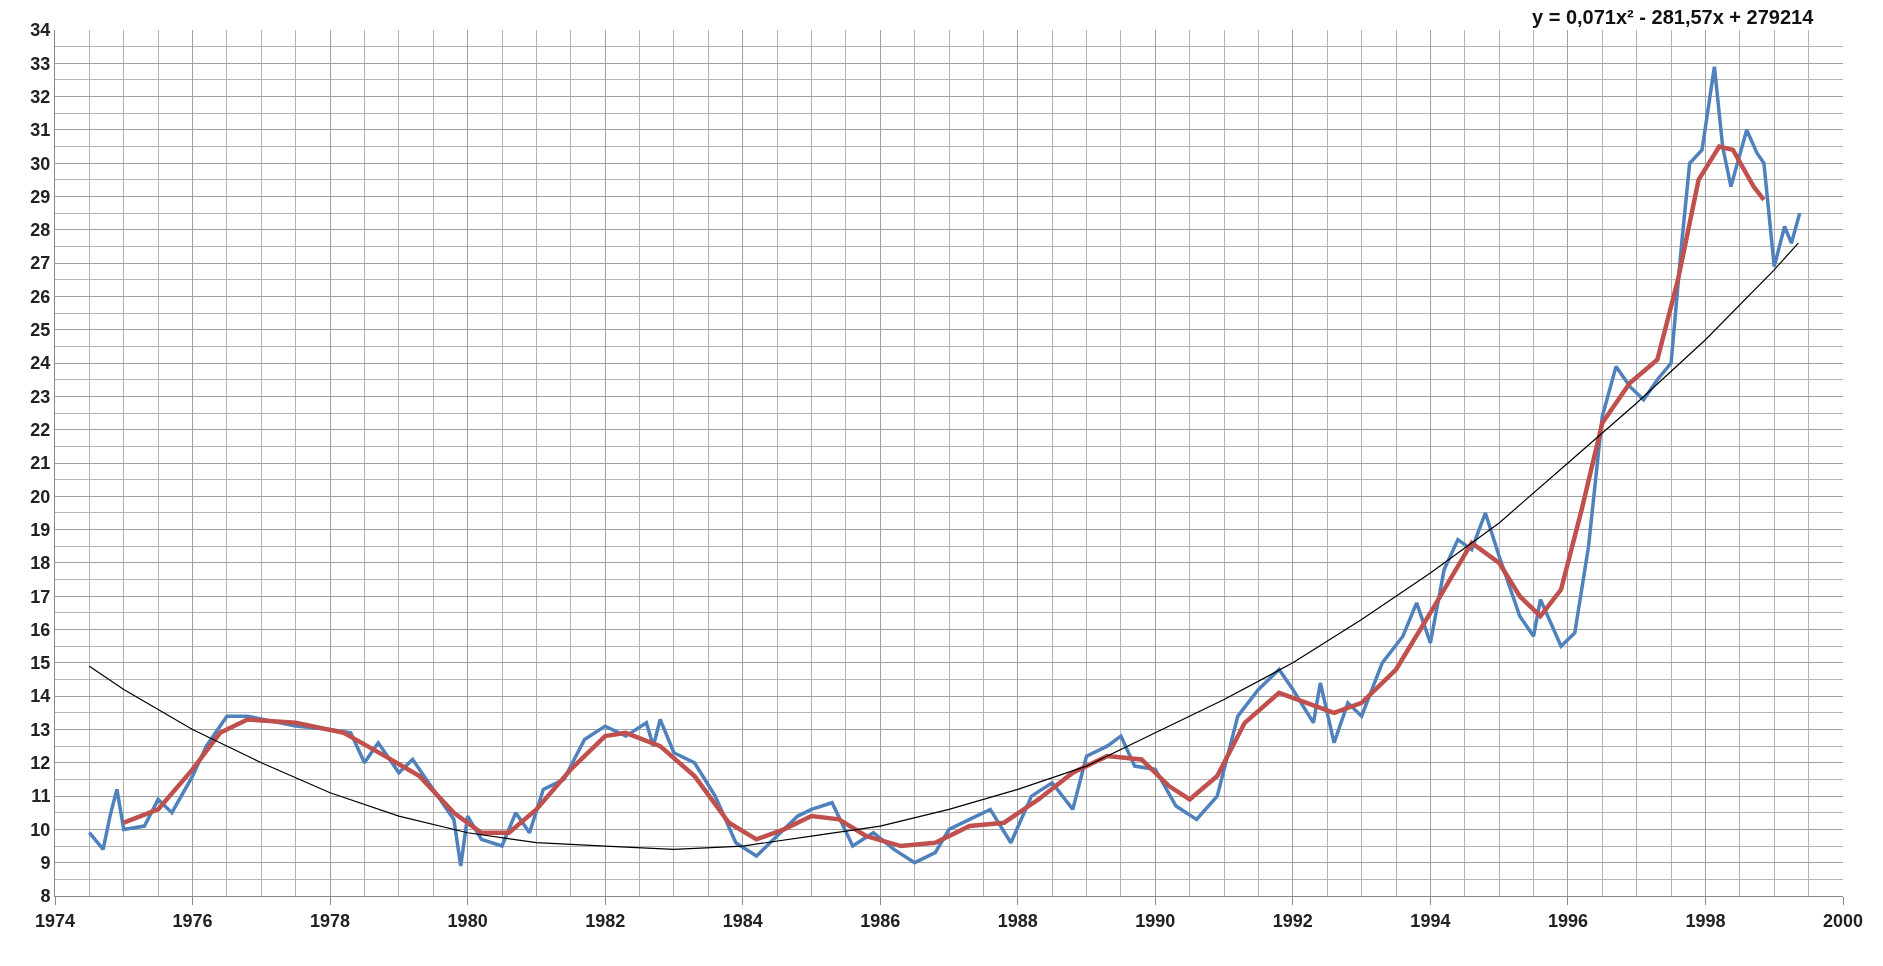 The height and width of the screenshot is (966, 1883). I want to click on y-tick-label: 8, so click(45, 896).